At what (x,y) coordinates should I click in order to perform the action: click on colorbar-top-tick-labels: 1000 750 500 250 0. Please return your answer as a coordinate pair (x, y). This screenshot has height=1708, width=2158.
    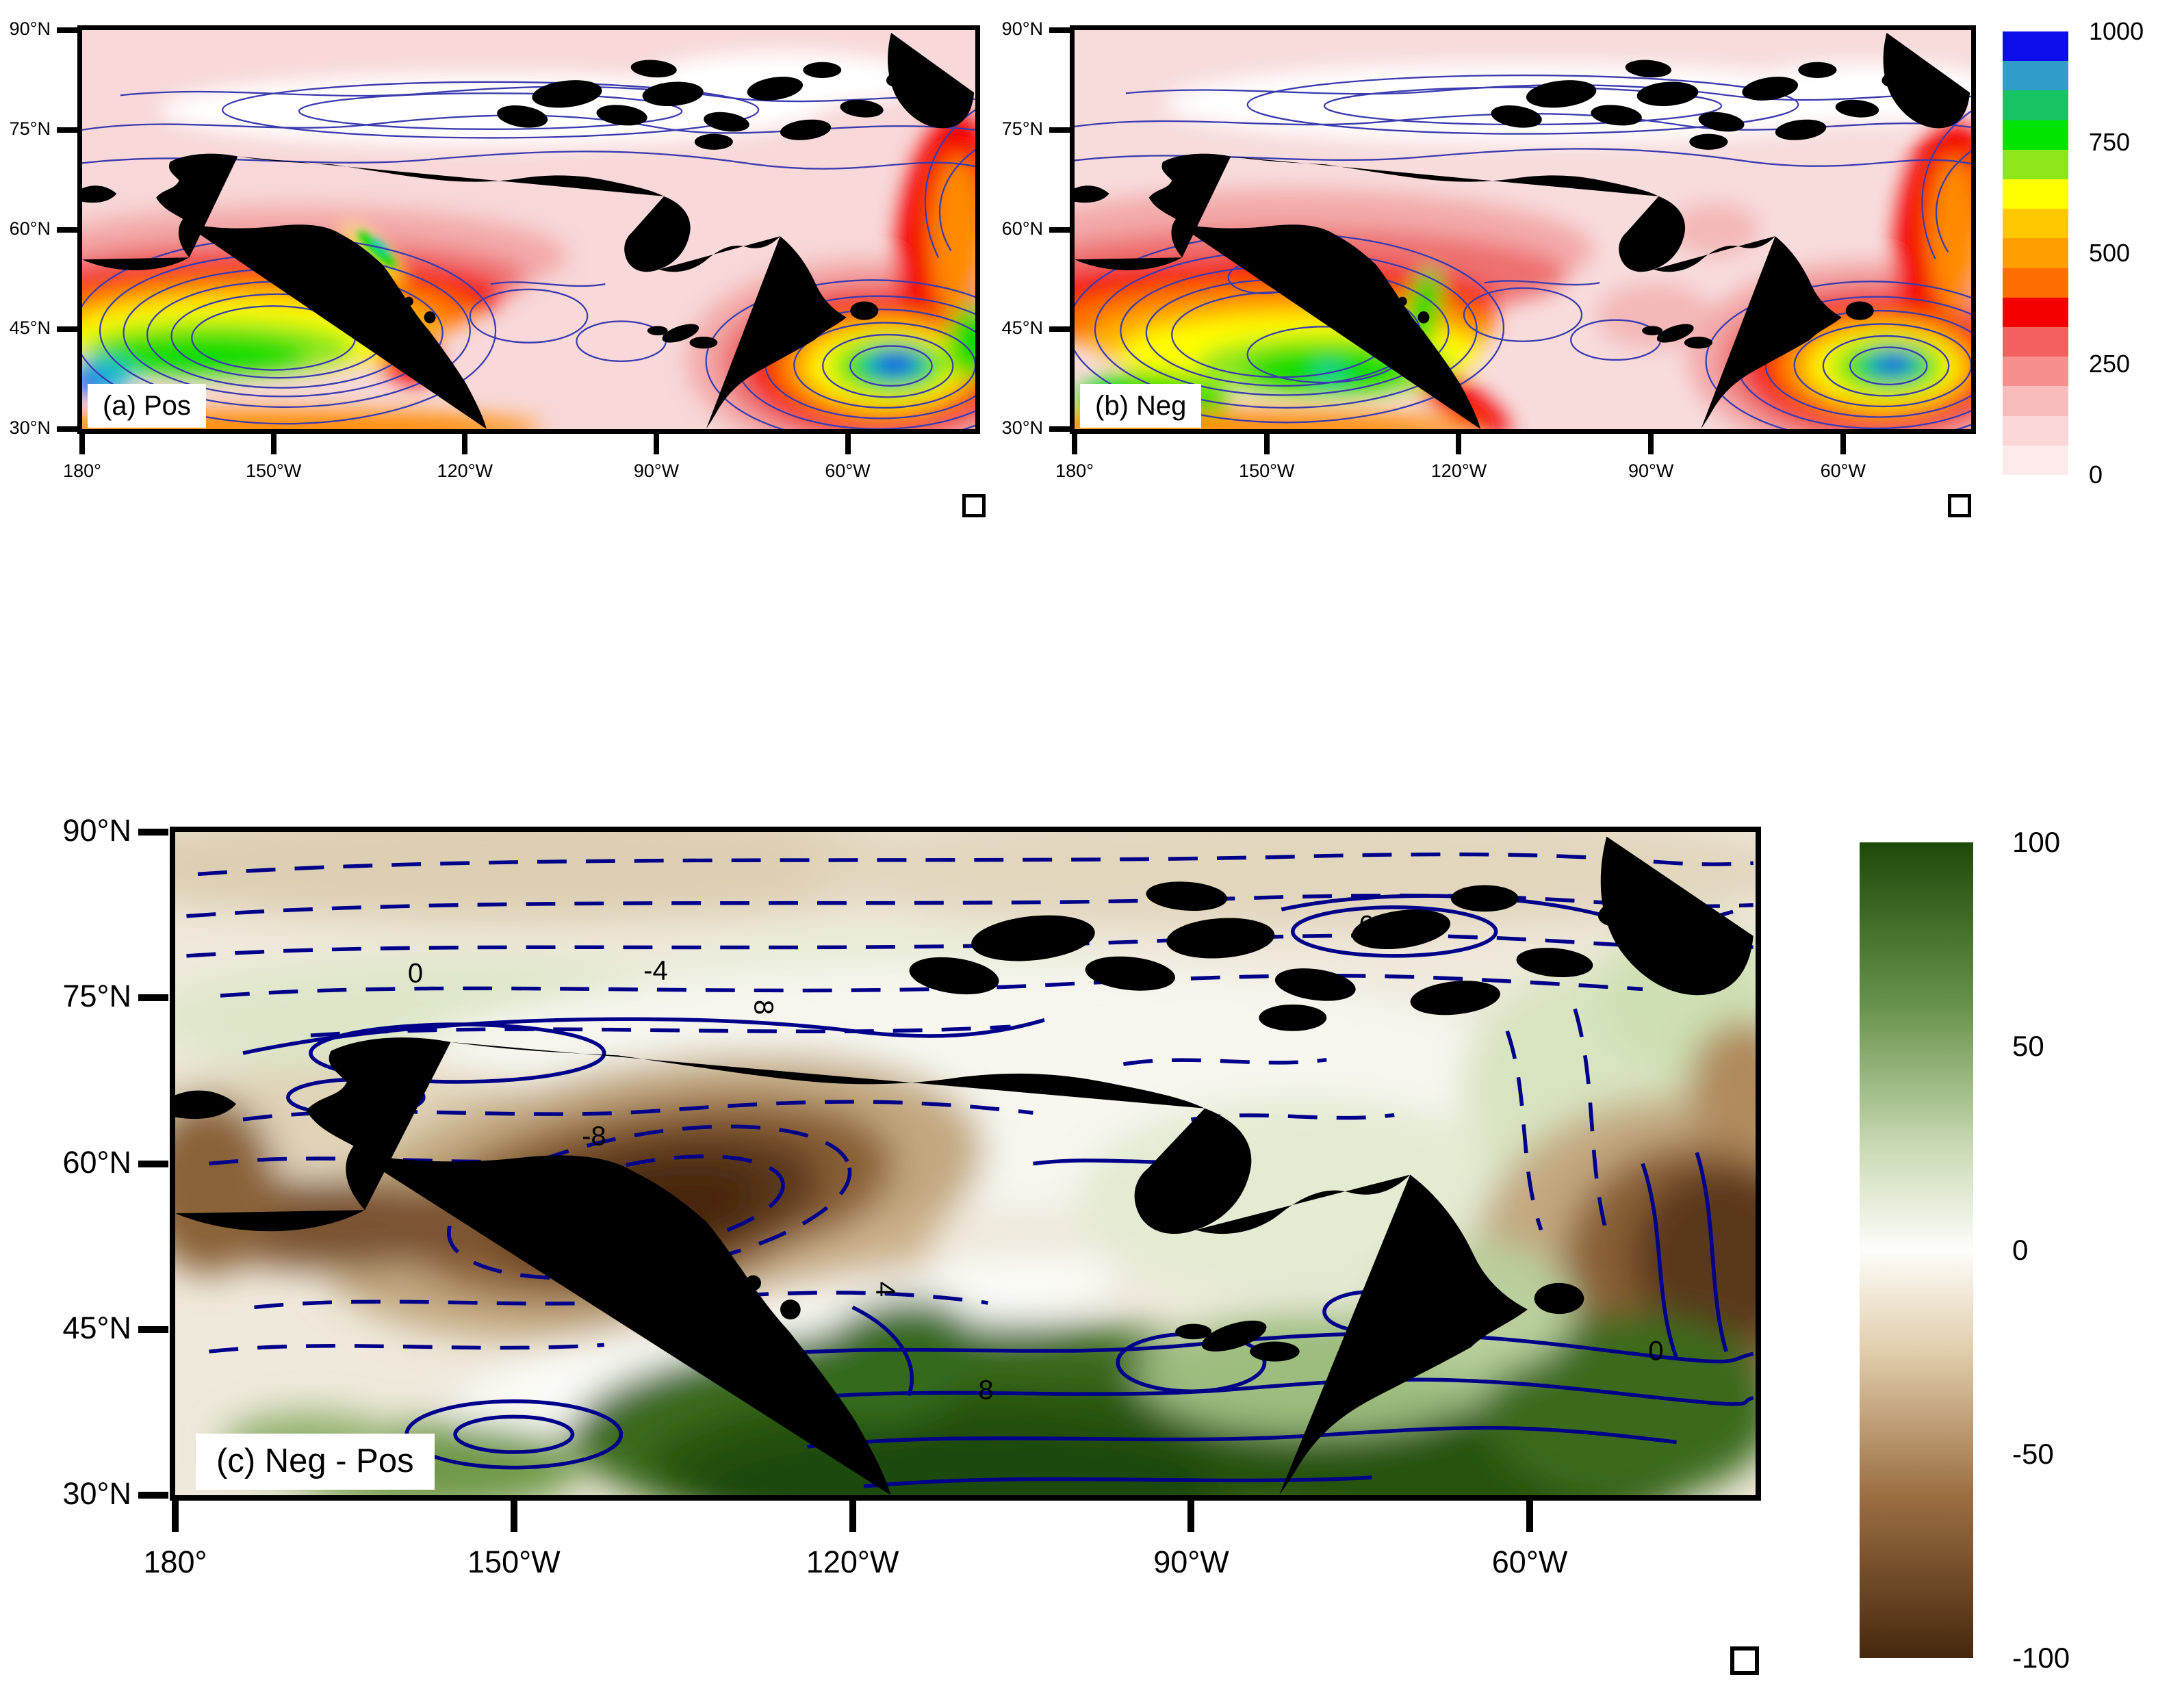
    Looking at the image, I should click on (2123, 253).